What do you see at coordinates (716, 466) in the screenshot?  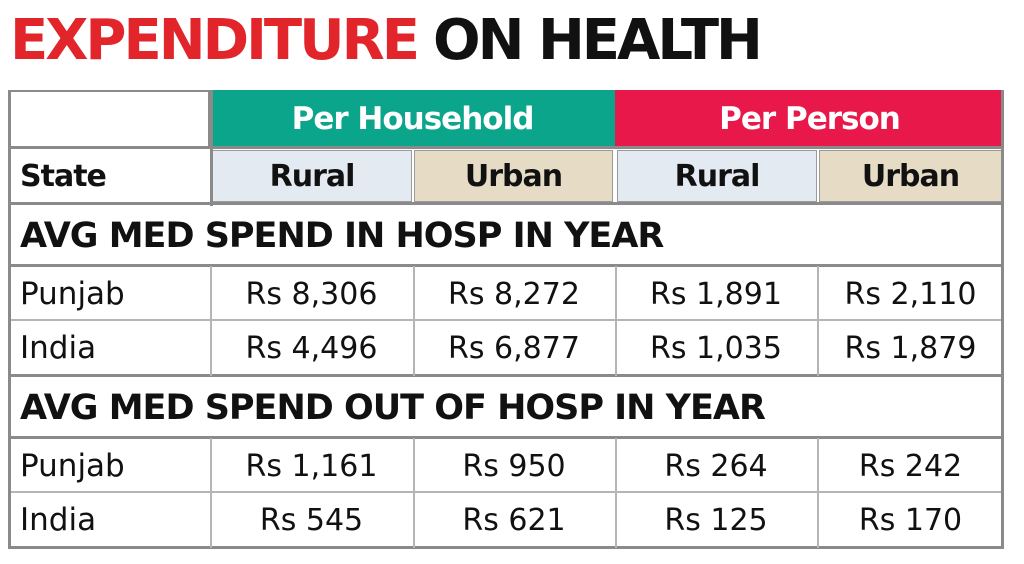 I see `table-cell: Rs 264` at bounding box center [716, 466].